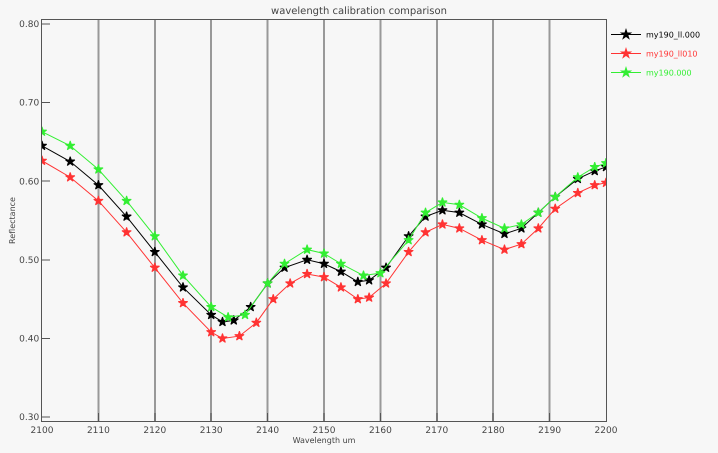 This screenshot has width=718, height=453. Describe the element at coordinates (211, 431) in the screenshot. I see `x-tick-label: 2130` at that location.